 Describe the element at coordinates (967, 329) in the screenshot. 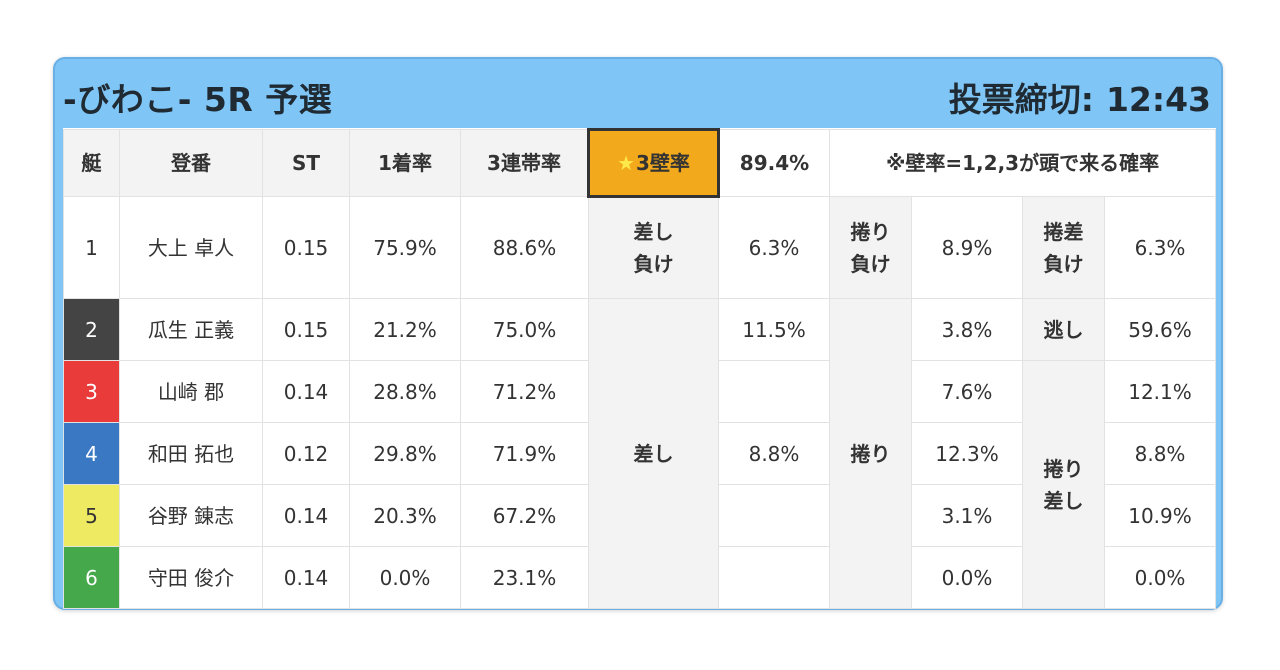

I see `makuri-value: 3.8%` at that location.